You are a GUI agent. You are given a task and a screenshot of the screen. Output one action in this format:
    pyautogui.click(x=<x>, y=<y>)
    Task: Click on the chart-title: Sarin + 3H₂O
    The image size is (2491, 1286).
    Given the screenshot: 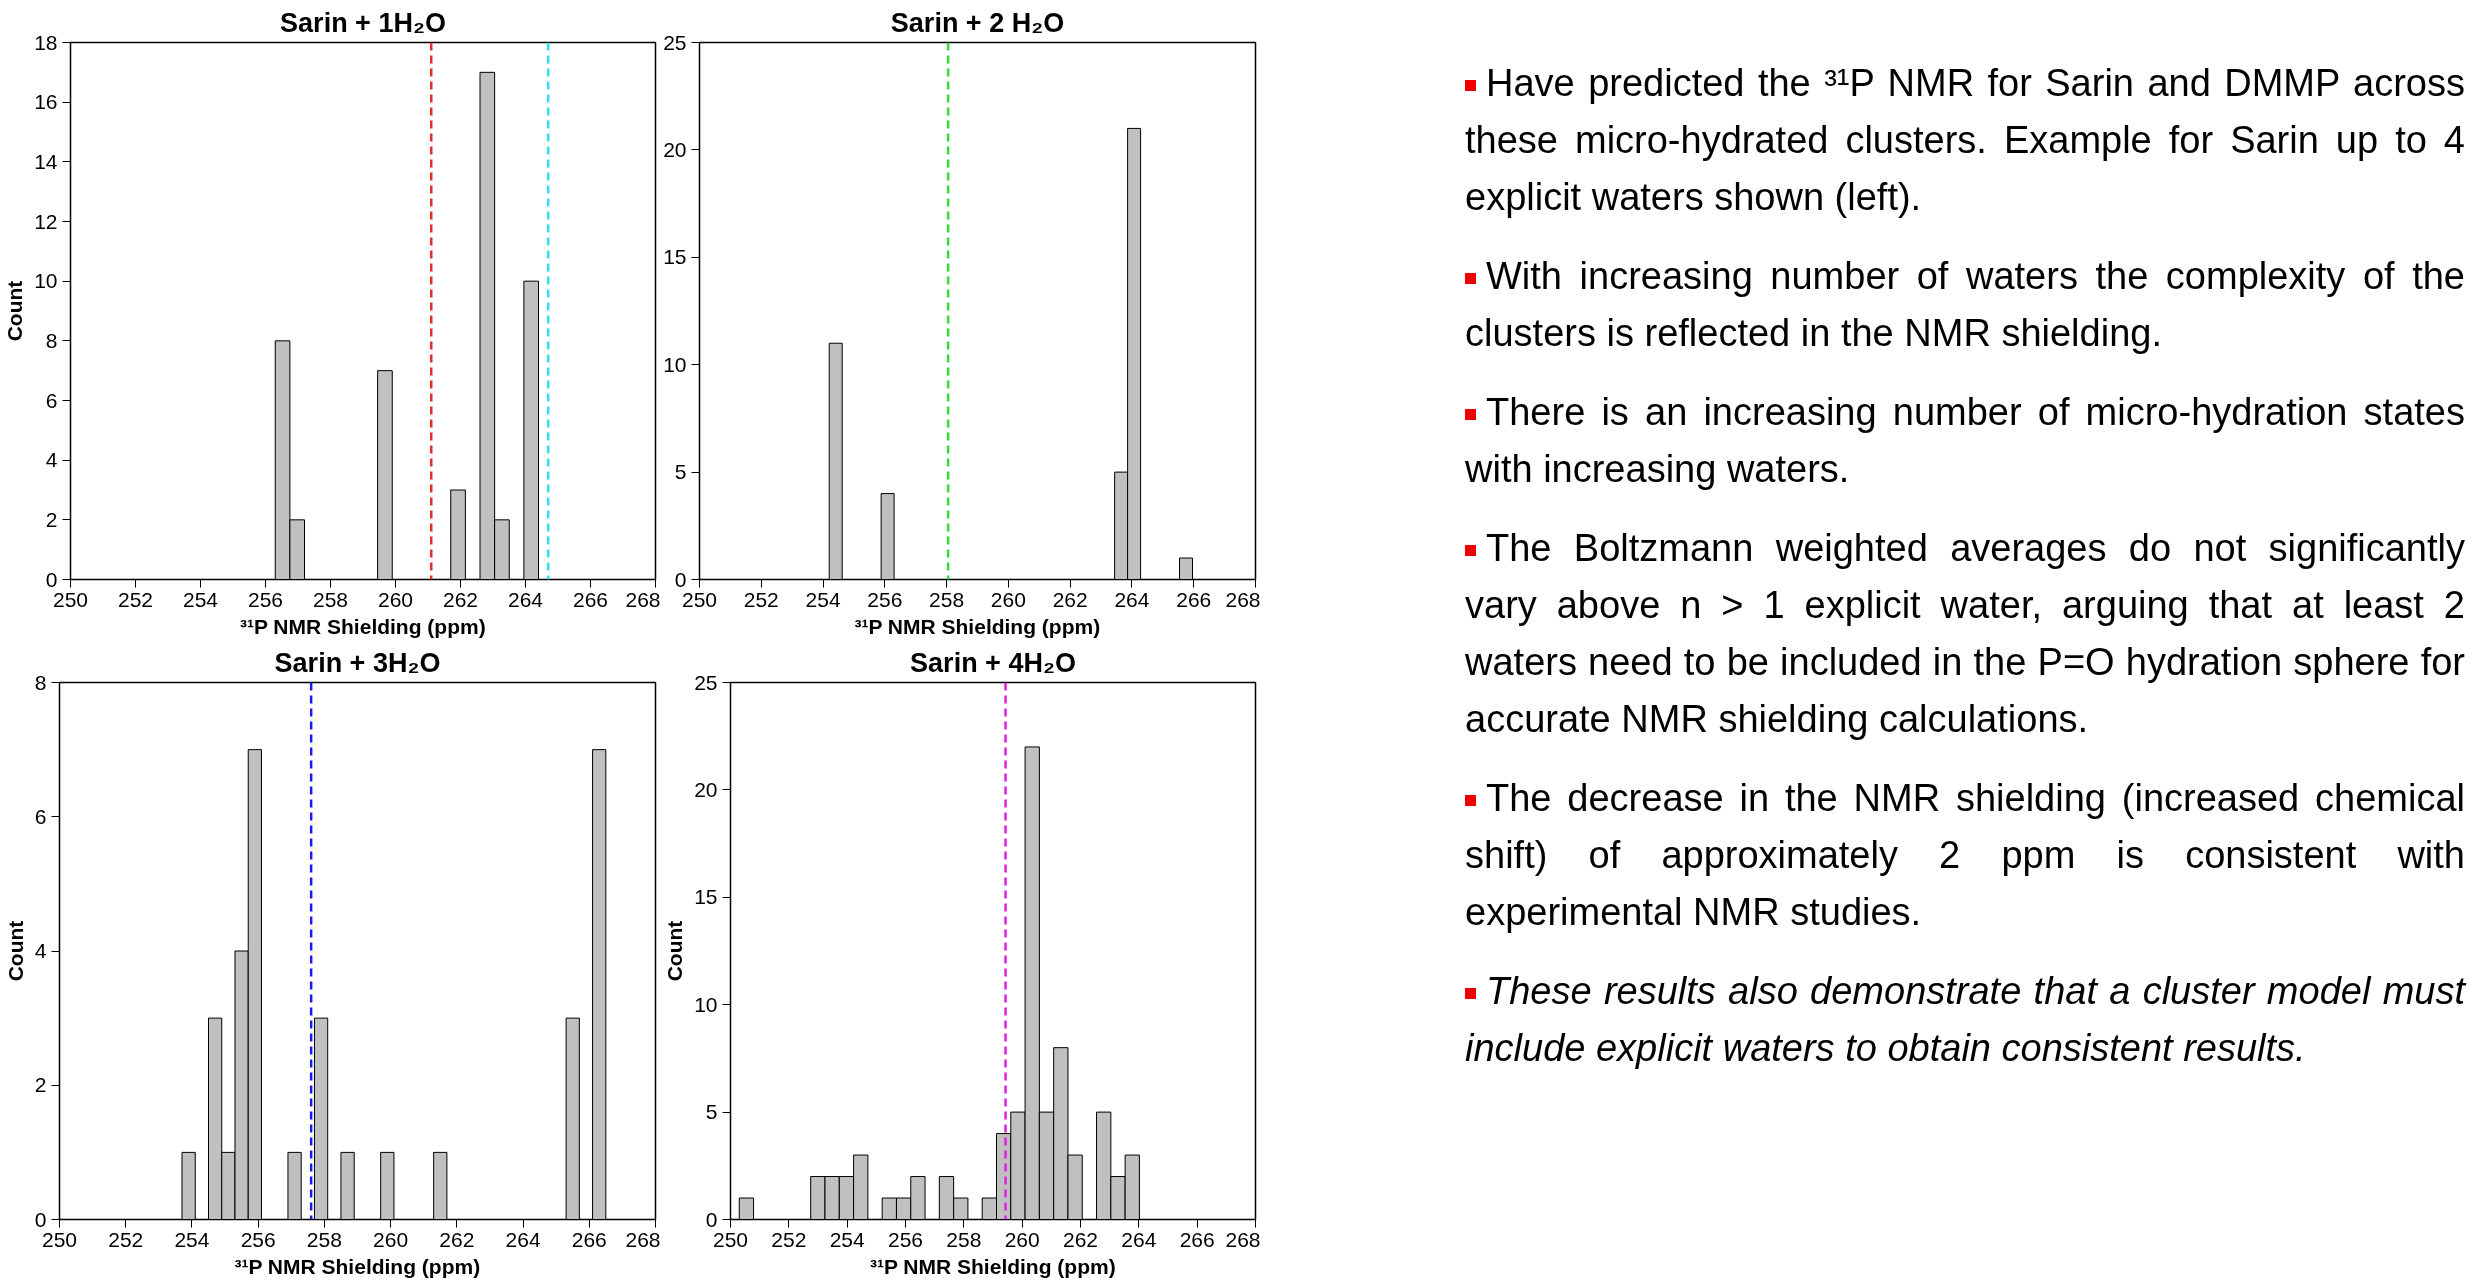 What is the action you would take?
    pyautogui.click(x=357, y=662)
    